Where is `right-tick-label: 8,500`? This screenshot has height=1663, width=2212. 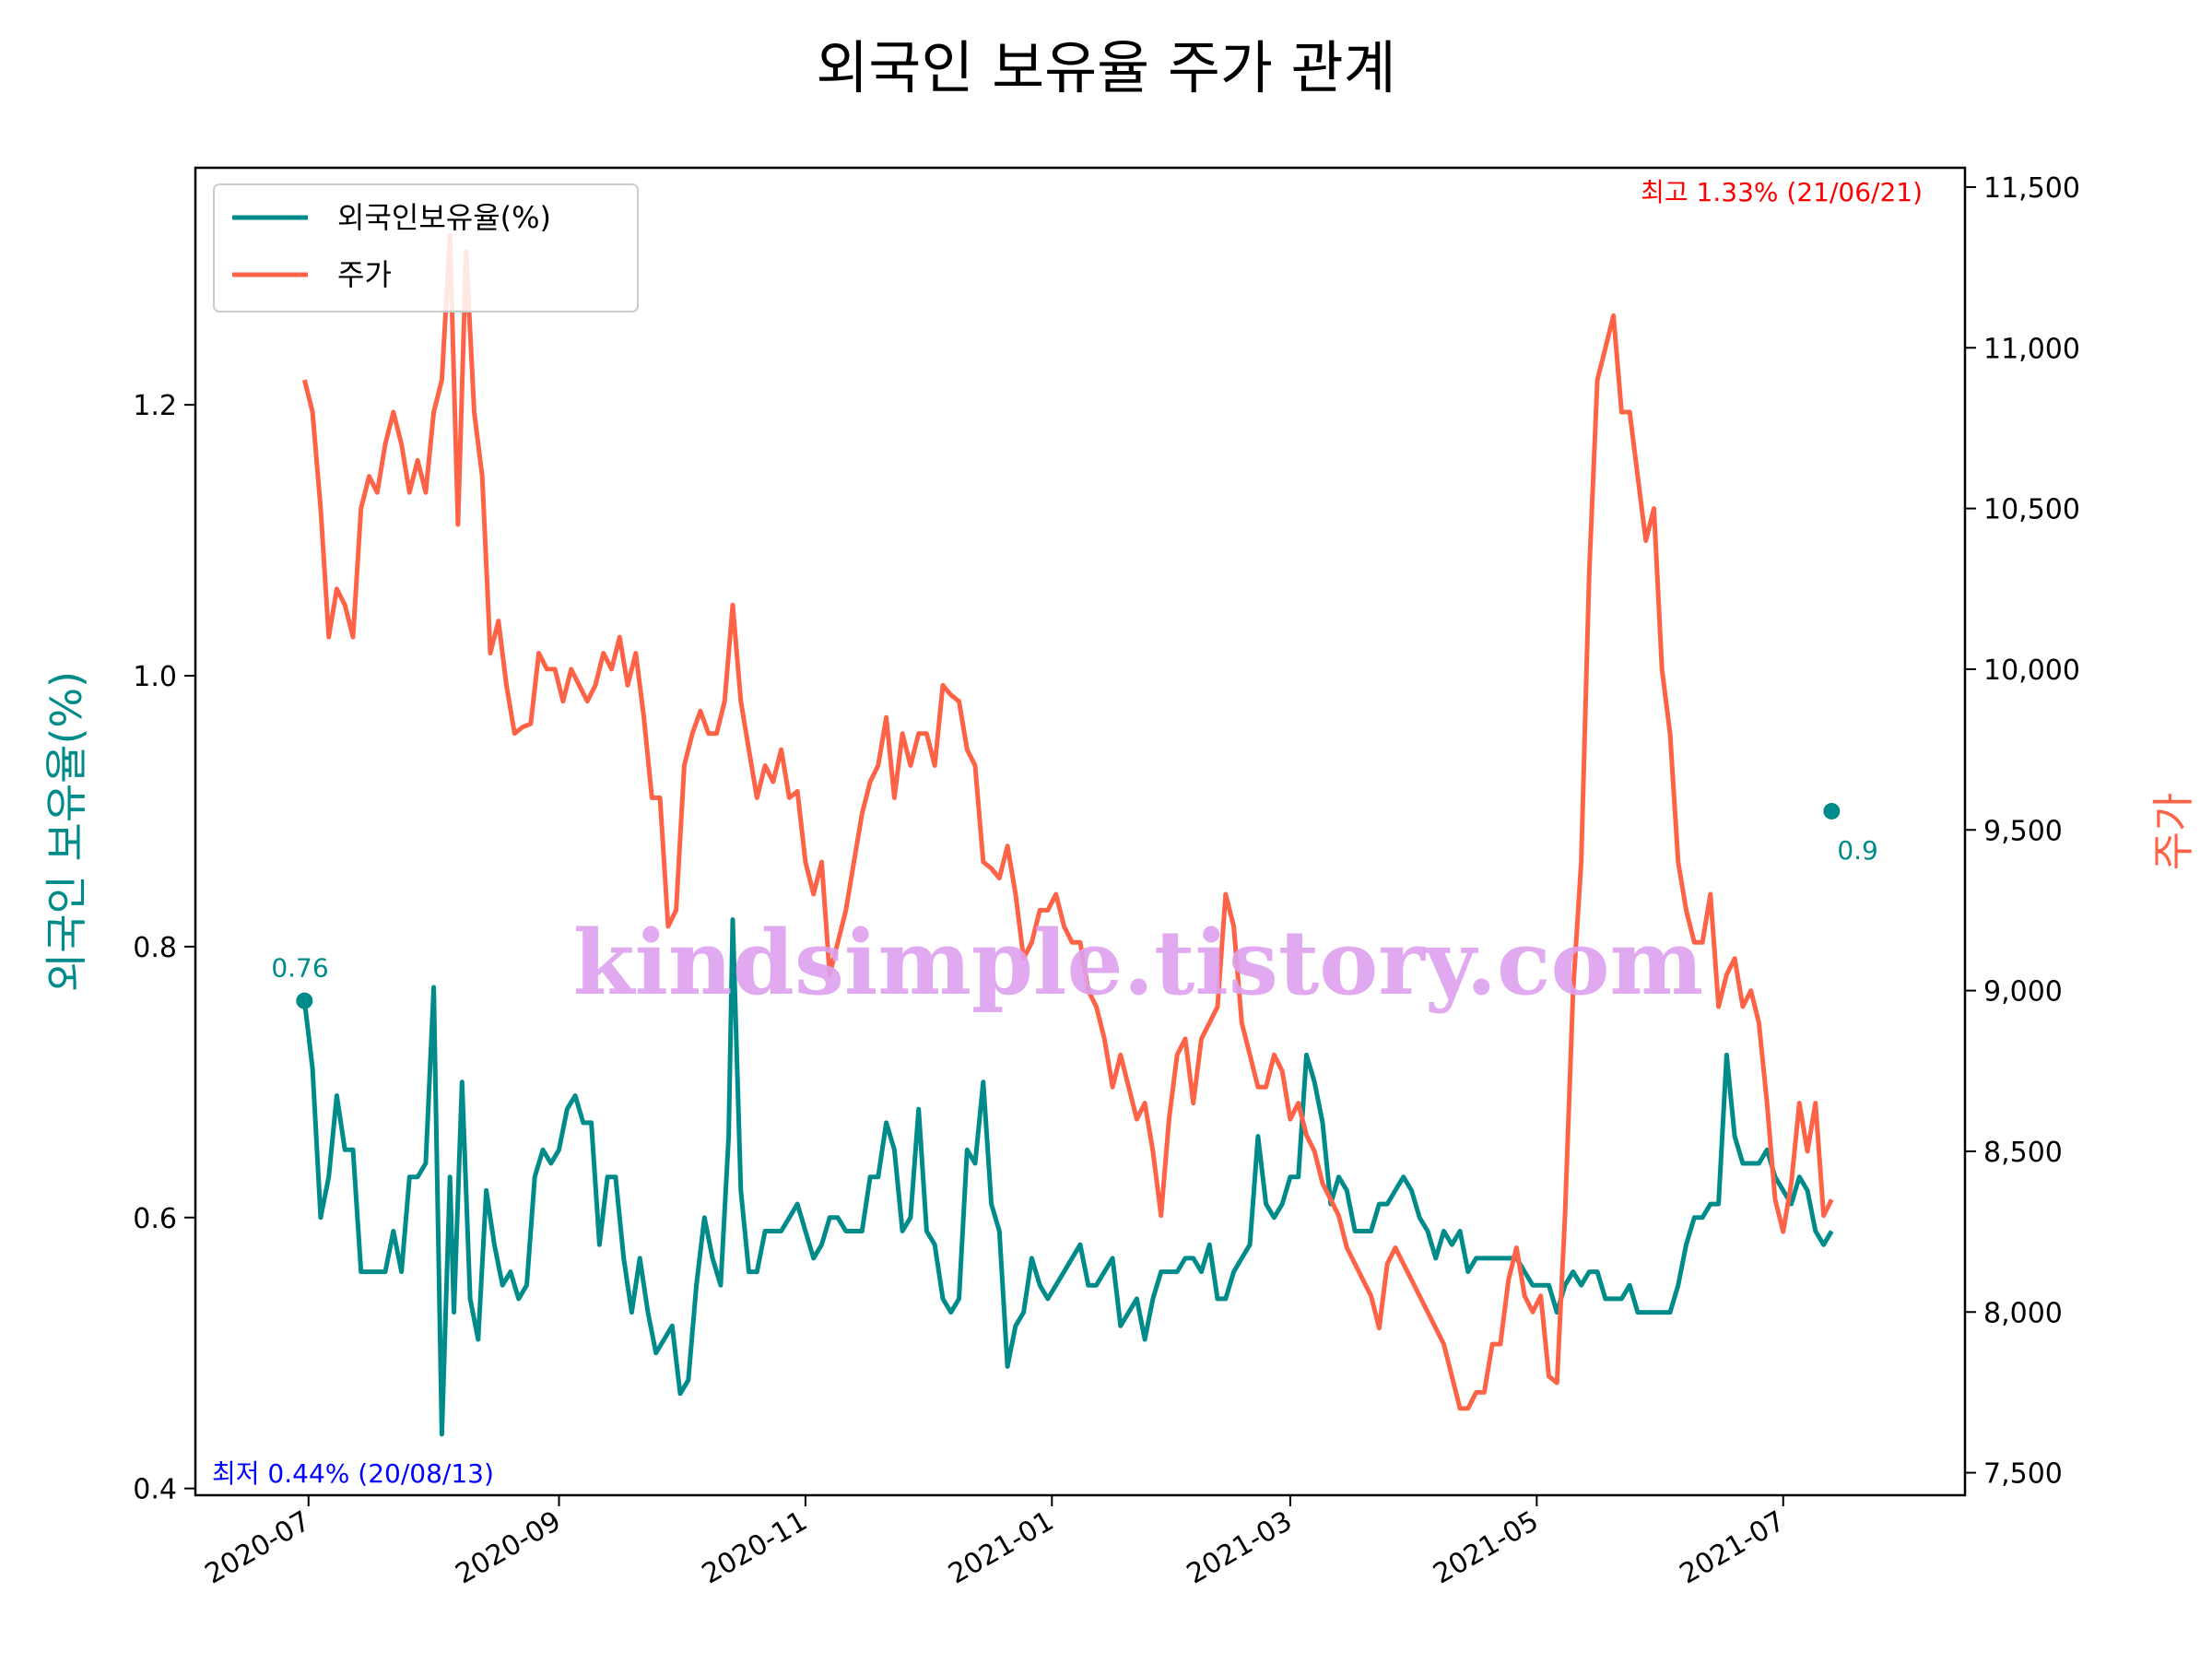
right-tick-label: 8,500 is located at coordinates (2023, 1153).